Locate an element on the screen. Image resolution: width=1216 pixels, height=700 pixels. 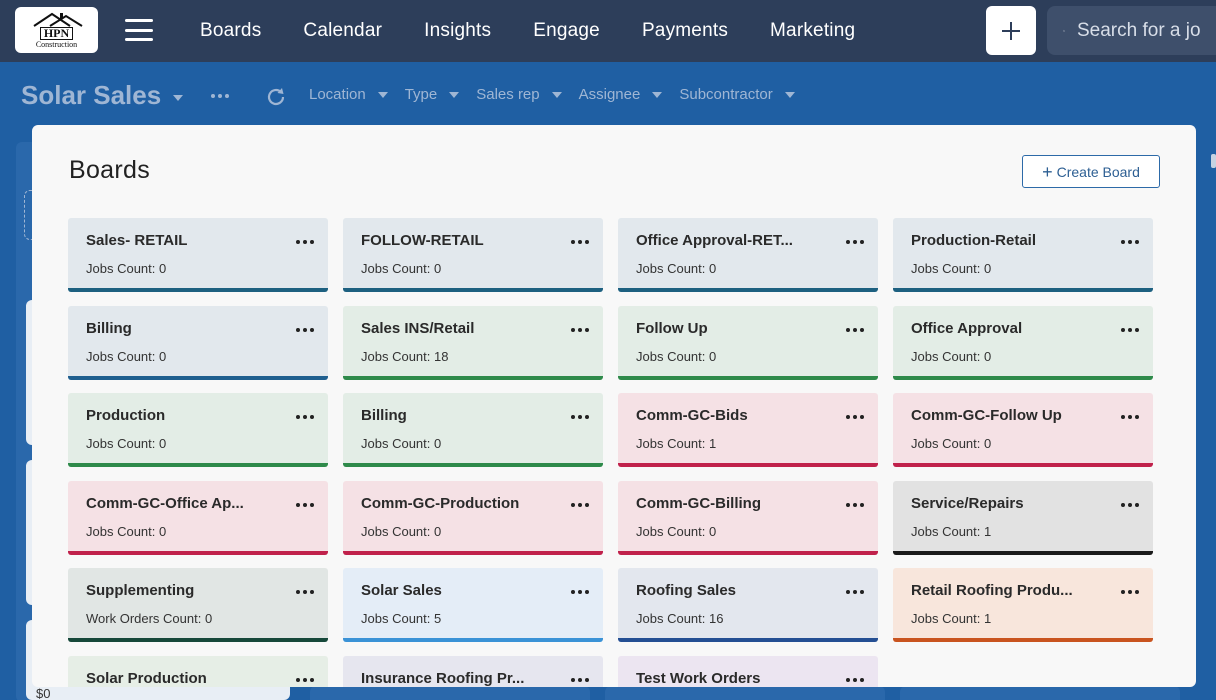
create-board-button: + Create Board is located at coordinates (1091, 171).